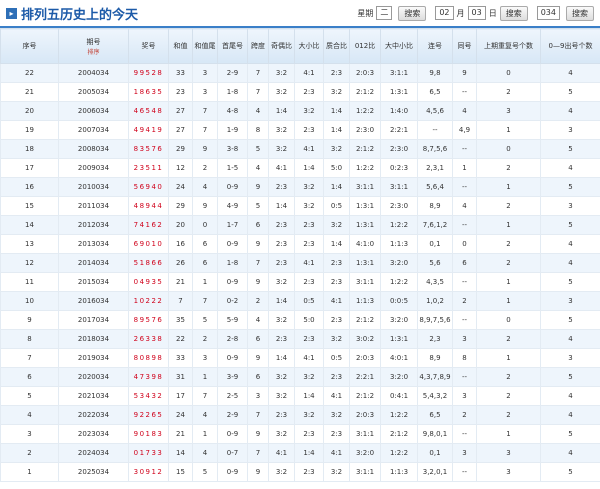 The width and height of the screenshot is (600, 489). I want to click on table-cell: 2015034, so click(93, 282).